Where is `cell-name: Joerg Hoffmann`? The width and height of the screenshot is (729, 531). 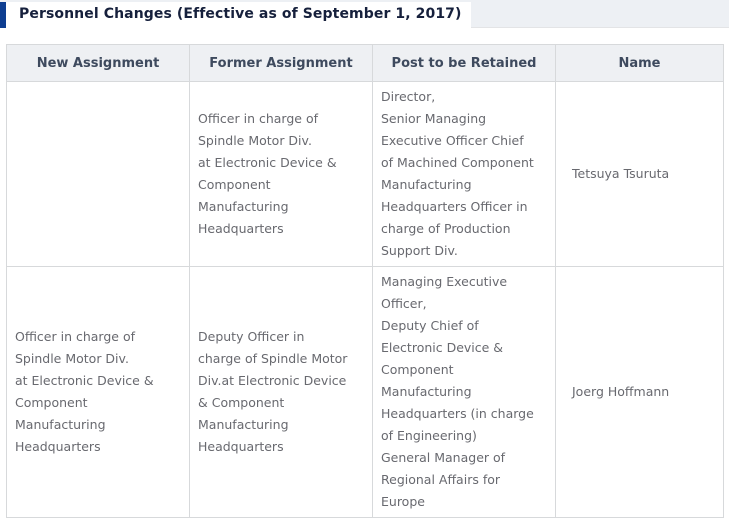
cell-name: Joerg Hoffmann is located at coordinates (639, 392).